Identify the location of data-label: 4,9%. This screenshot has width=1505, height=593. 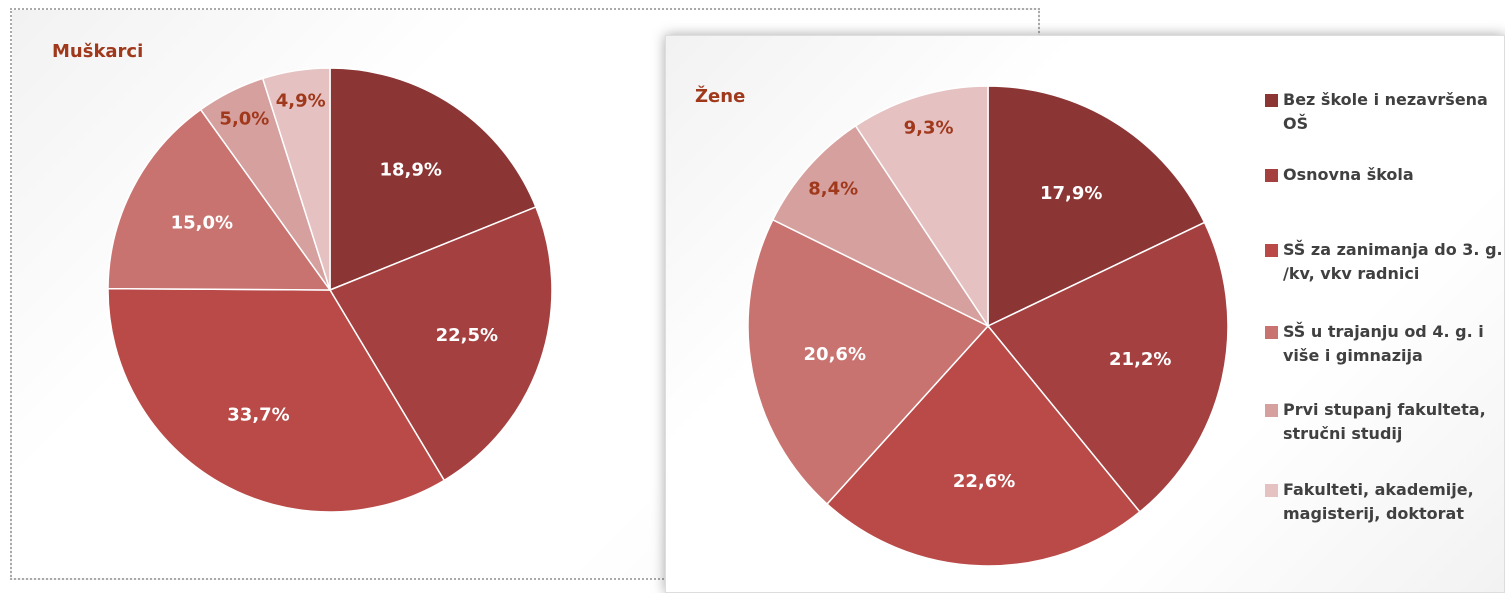
(301, 100).